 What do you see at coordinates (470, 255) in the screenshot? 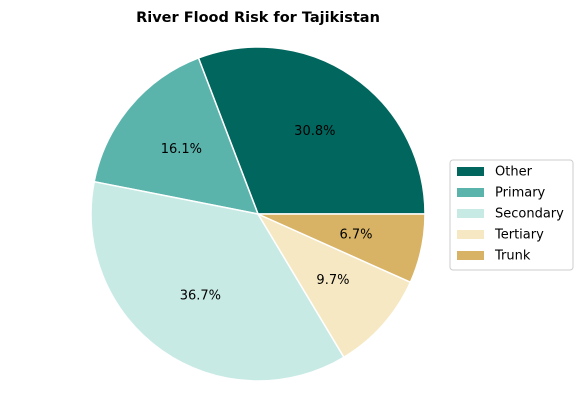
I see `legend-swatch-trunk` at bounding box center [470, 255].